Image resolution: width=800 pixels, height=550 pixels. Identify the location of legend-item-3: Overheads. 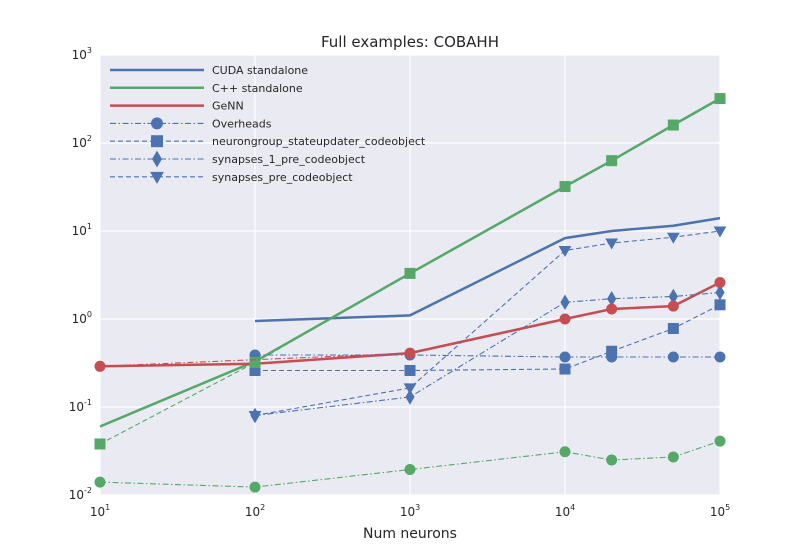
(191, 123).